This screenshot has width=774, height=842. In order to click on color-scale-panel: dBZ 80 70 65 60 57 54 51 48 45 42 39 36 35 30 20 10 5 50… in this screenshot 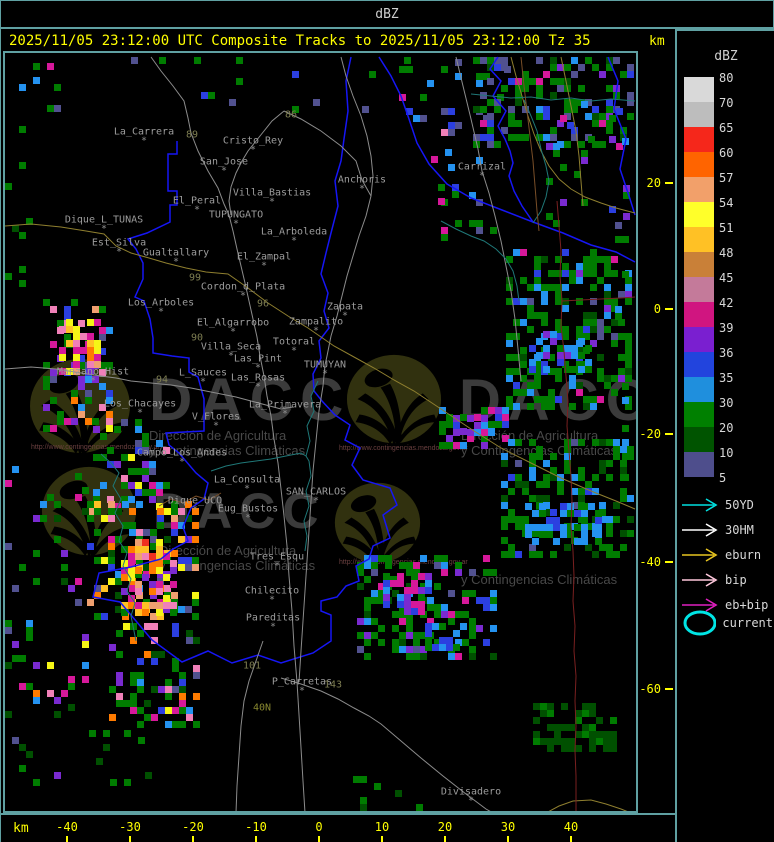, I will do `click(724, 435)`.